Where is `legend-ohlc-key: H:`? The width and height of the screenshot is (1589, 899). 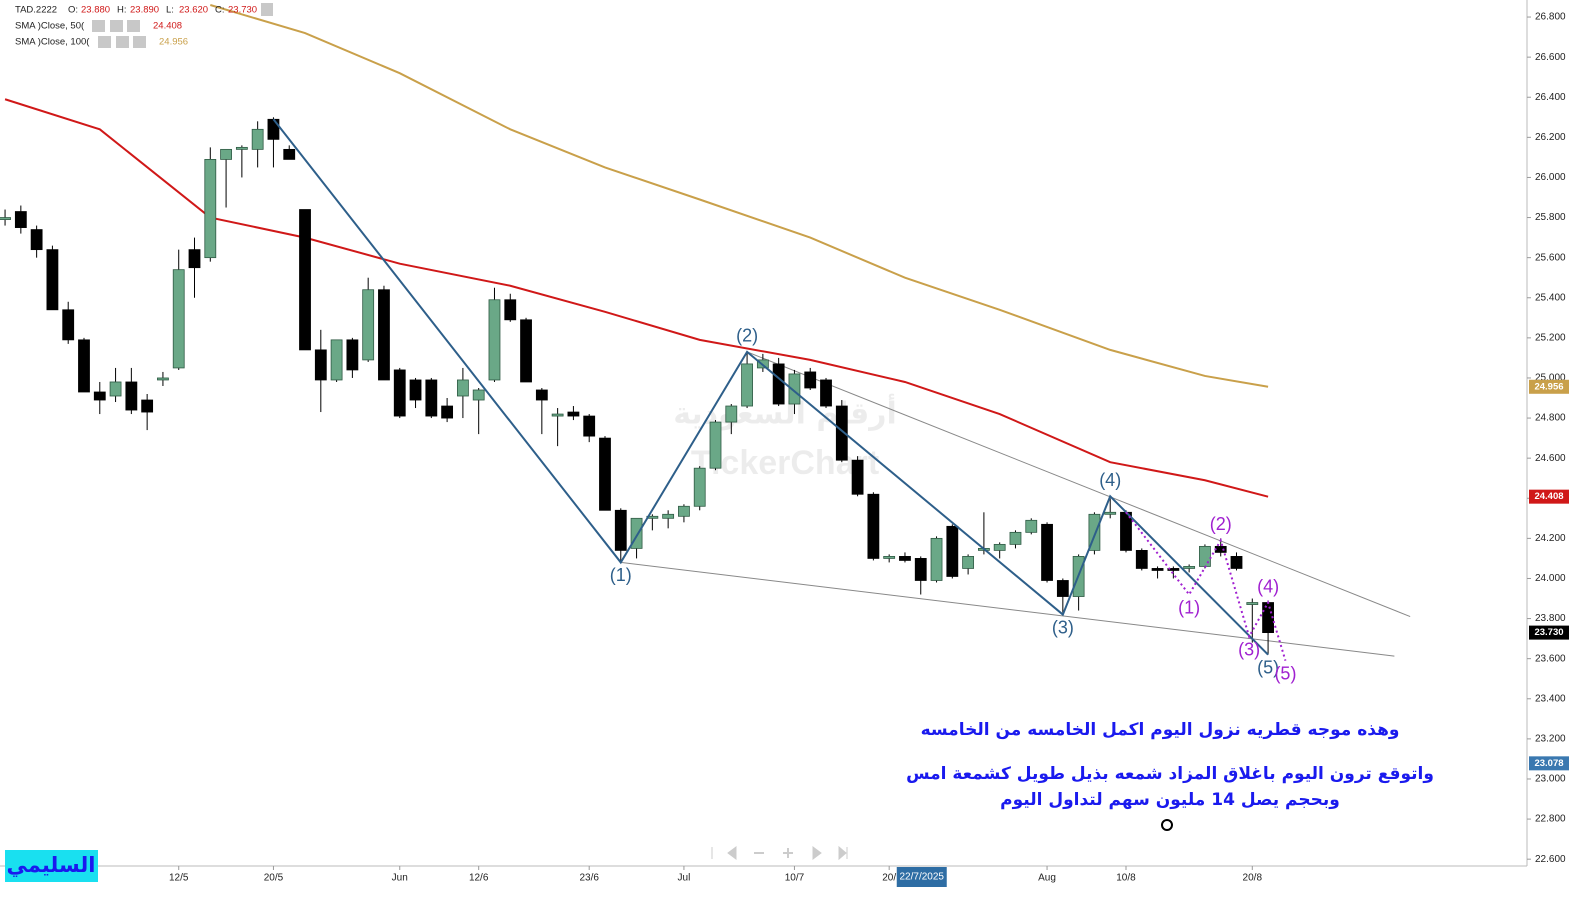
legend-ohlc-key: H: is located at coordinates (122, 10).